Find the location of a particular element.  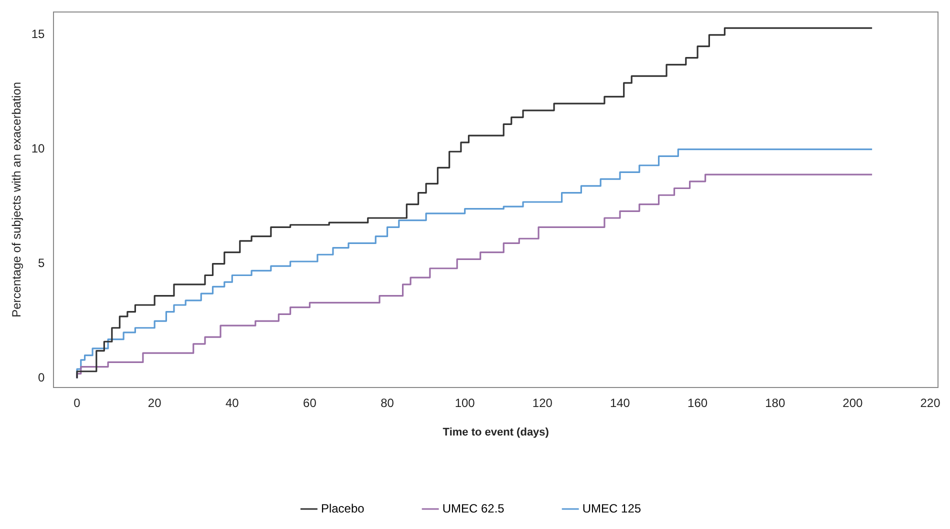

x-tick-label: 60 is located at coordinates (310, 403).